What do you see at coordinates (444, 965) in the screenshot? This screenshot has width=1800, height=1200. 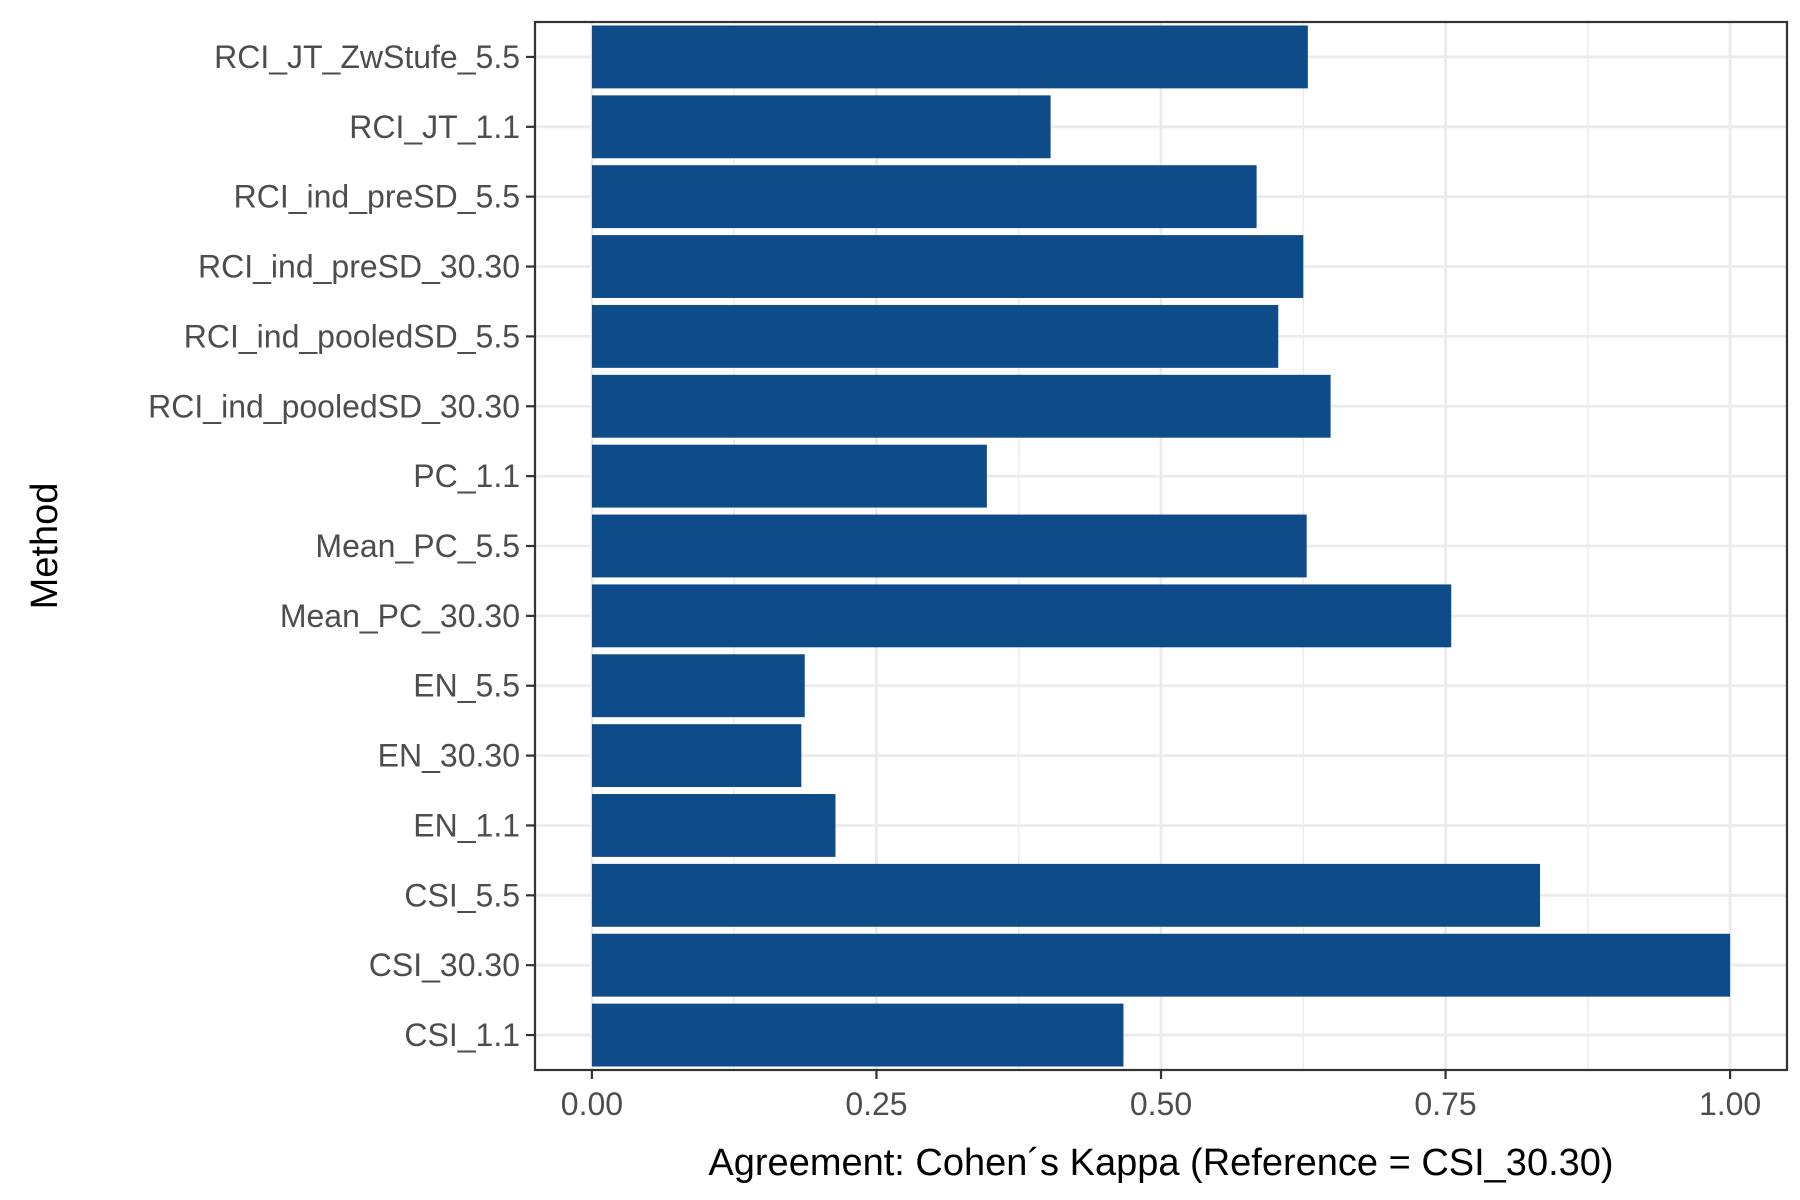 I see `y-tick-label: CSI_30.30` at bounding box center [444, 965].